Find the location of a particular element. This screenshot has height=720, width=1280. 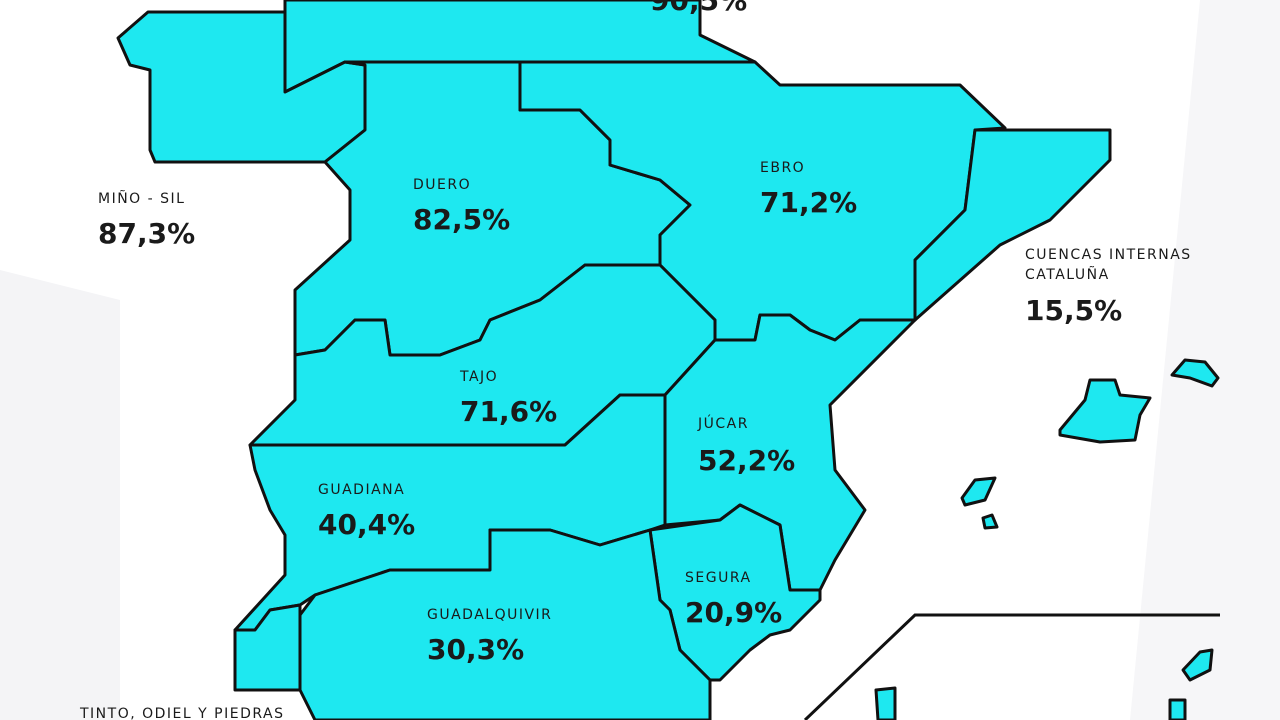

region-value: 20,9% is located at coordinates (733, 612).